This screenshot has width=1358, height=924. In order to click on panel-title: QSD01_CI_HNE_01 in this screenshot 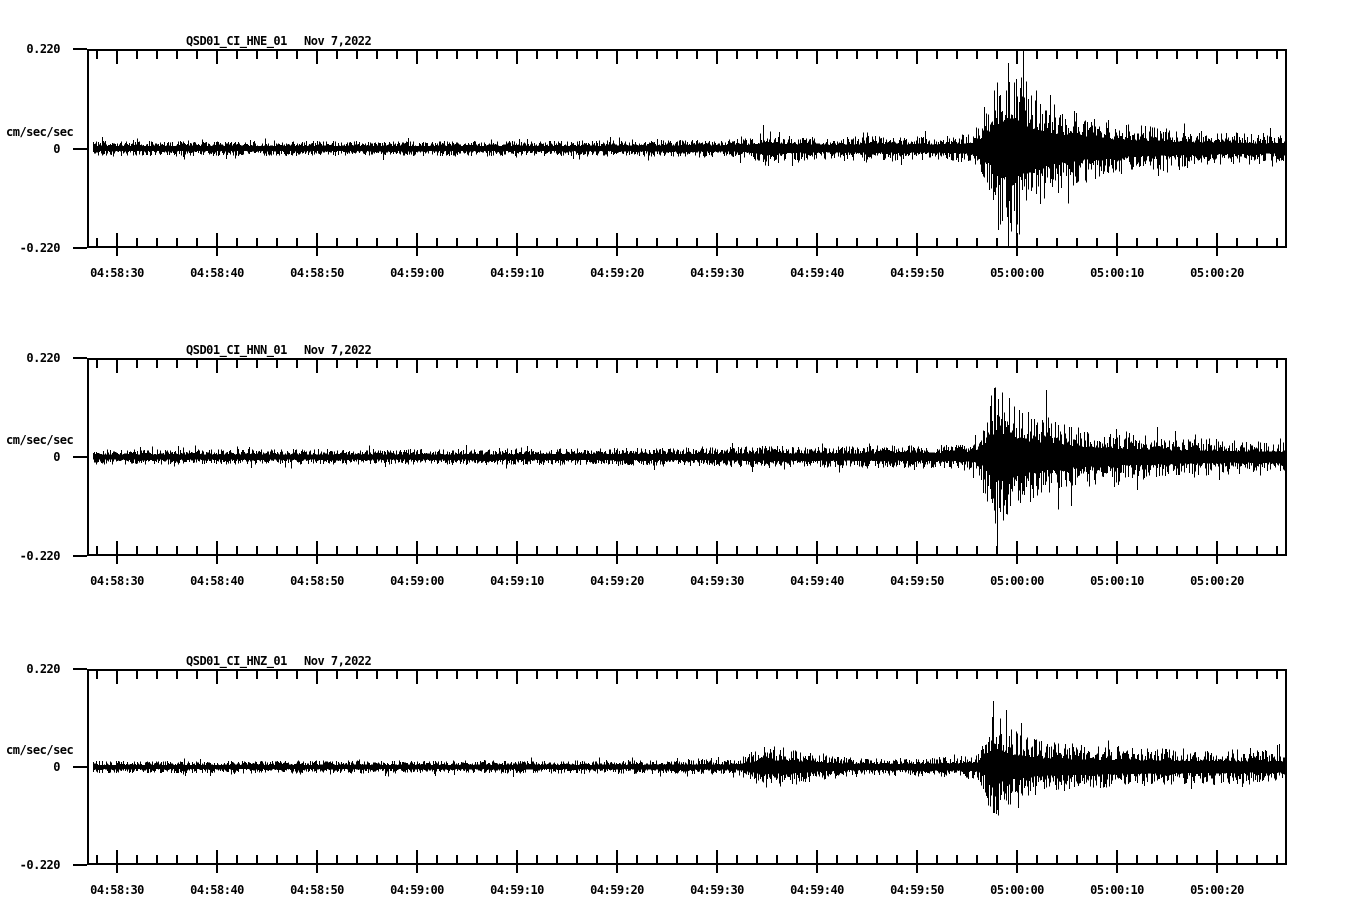, I will do `click(236, 41)`.